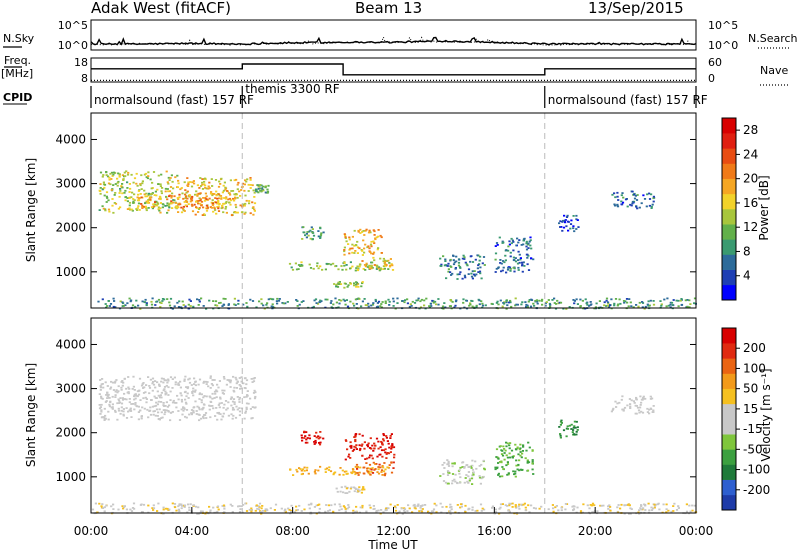 This screenshot has height=554, width=800. I want to click on colorbar-swatch, so click(729, 141).